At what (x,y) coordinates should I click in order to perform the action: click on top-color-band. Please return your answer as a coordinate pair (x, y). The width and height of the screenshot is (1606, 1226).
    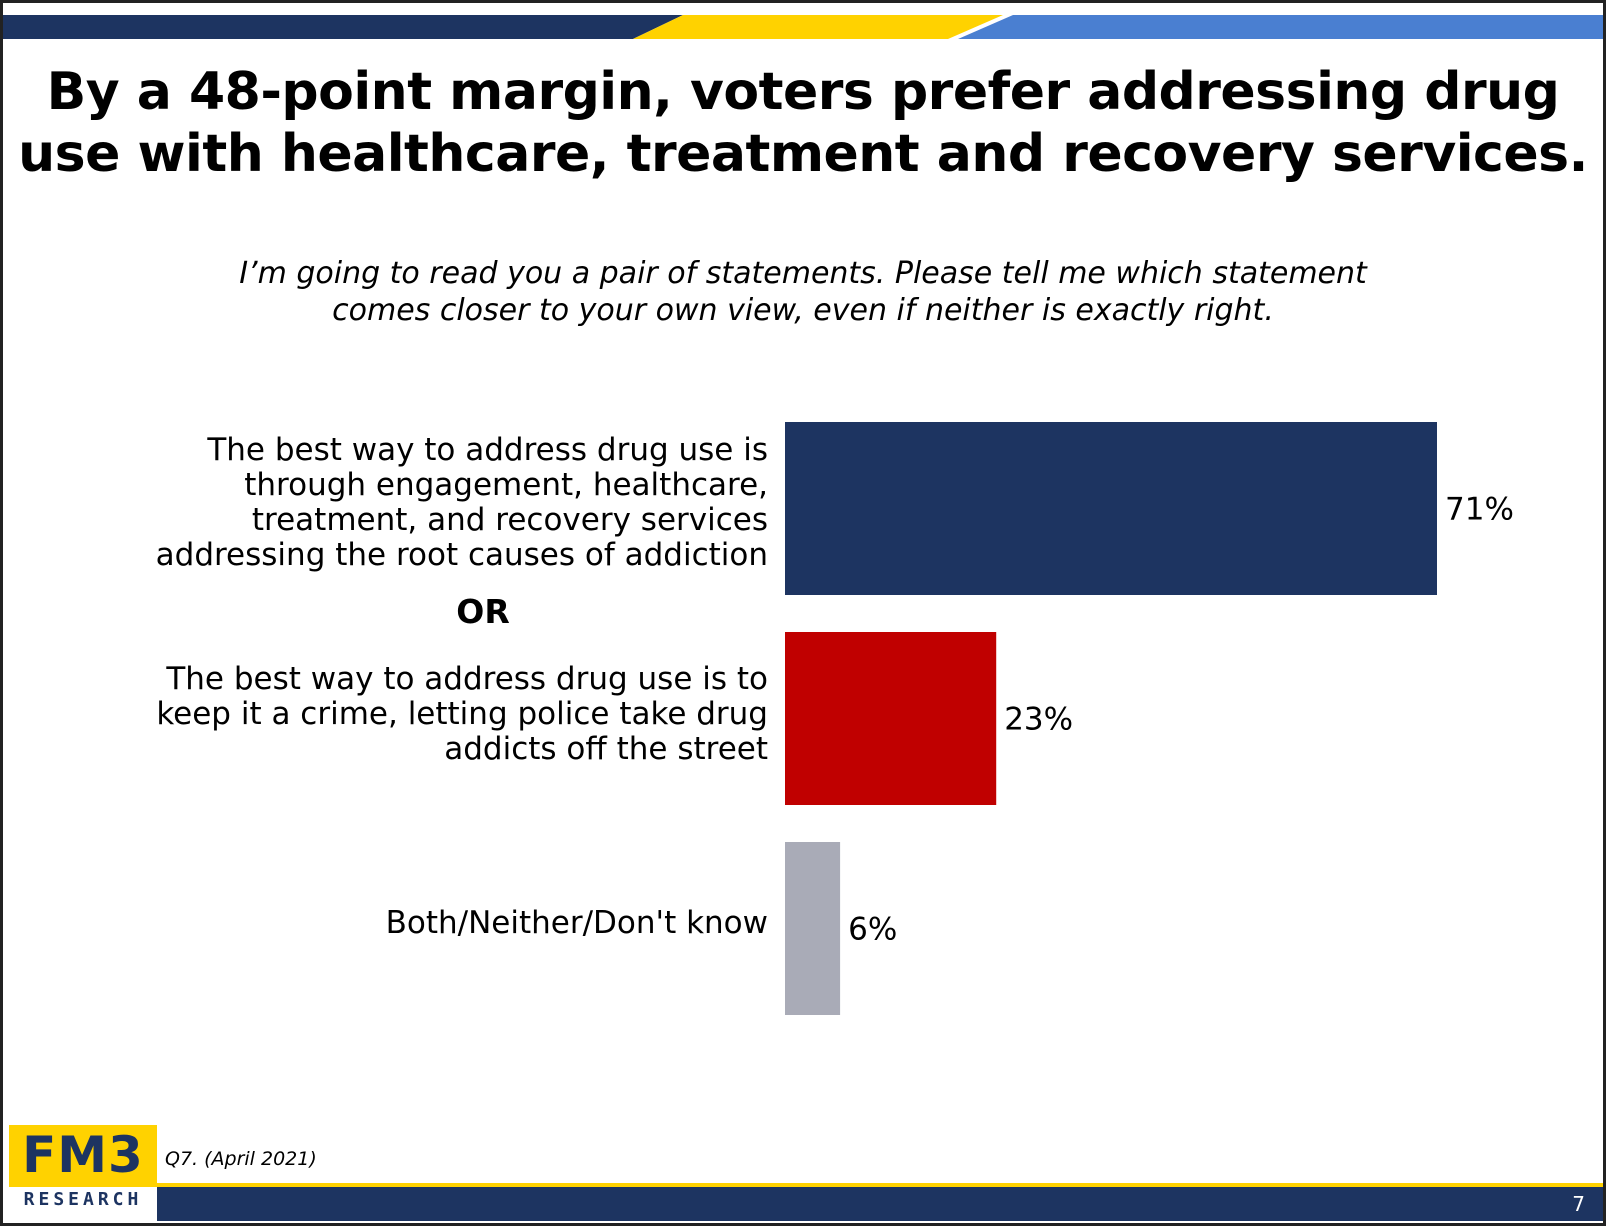
    Looking at the image, I should click on (803, 27).